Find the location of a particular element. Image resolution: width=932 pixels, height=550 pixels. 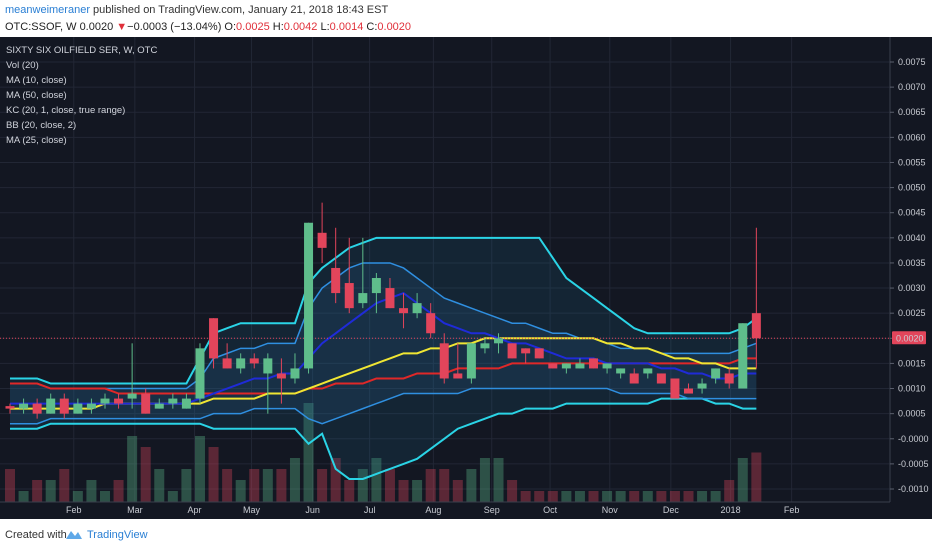

legend-title: SIXTY SIX OILFIELD SER, W, OTC is located at coordinates (81, 50).